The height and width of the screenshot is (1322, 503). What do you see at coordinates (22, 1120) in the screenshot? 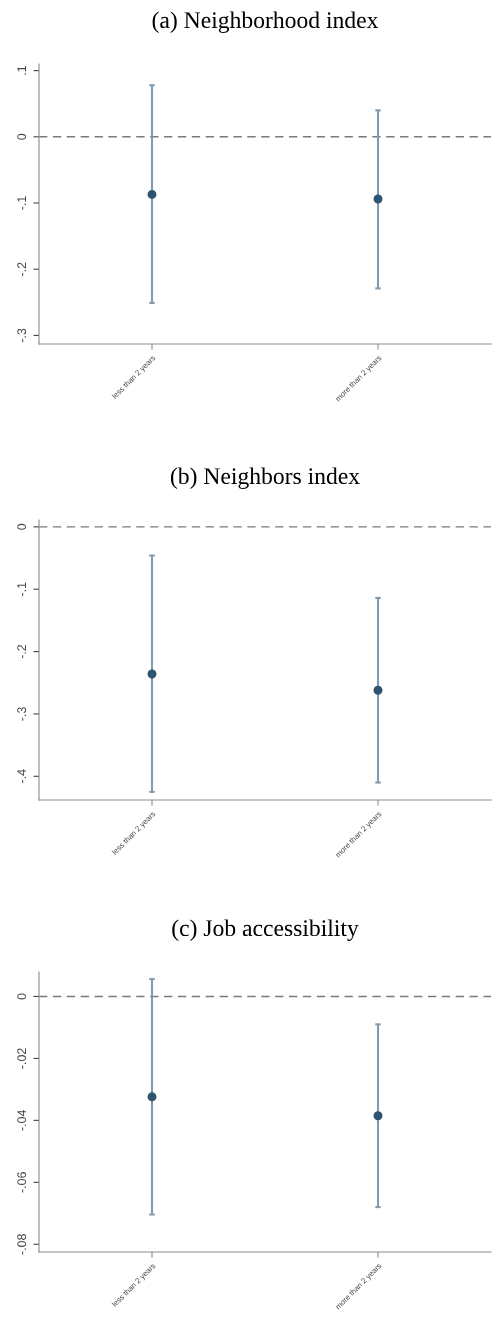
I see `y-tick-label: -.04` at bounding box center [22, 1120].